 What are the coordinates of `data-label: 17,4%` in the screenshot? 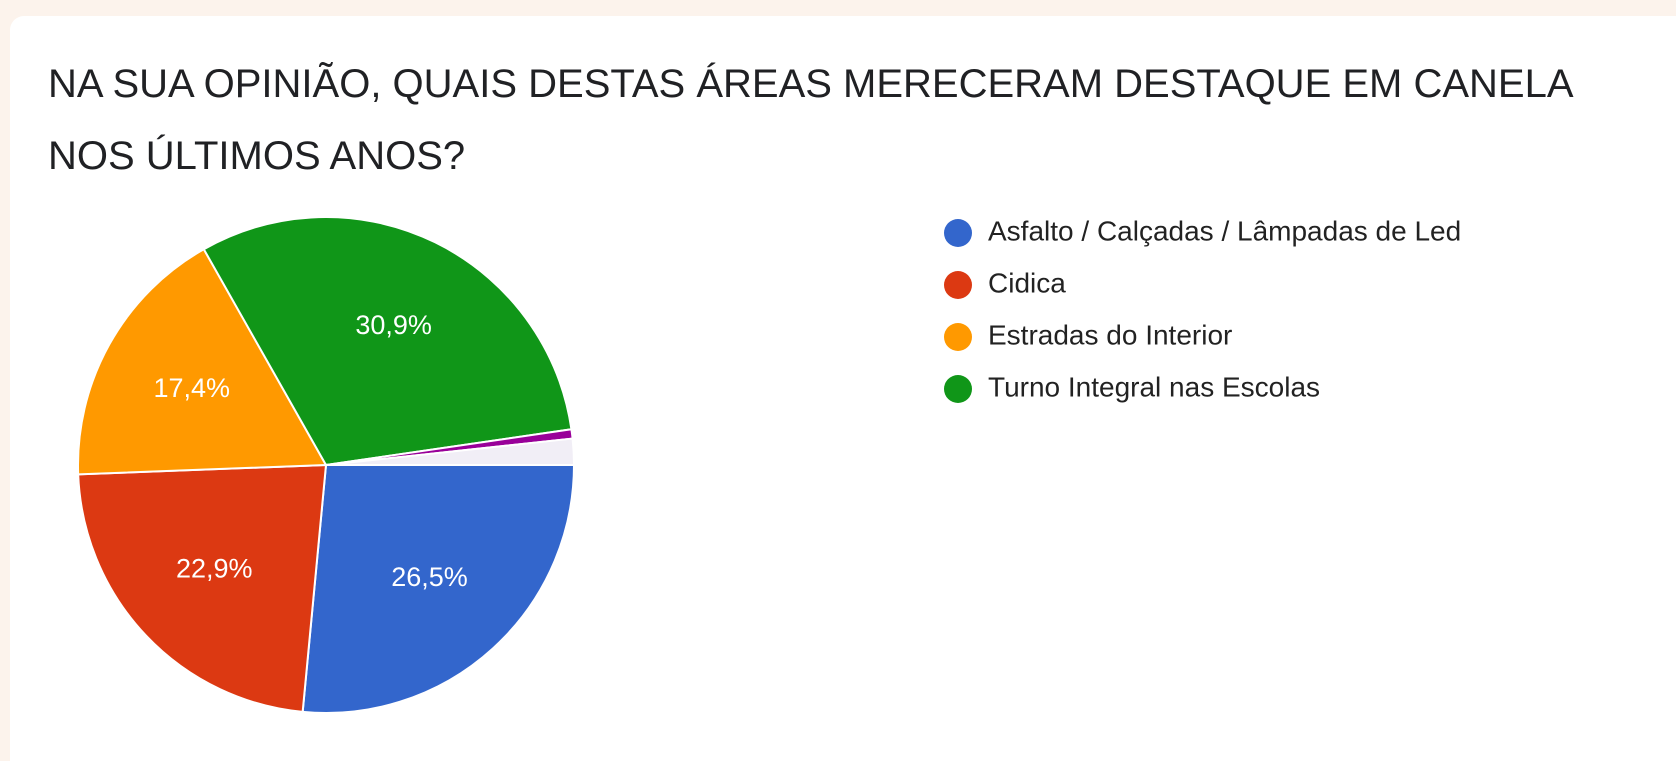 It's located at (191, 388).